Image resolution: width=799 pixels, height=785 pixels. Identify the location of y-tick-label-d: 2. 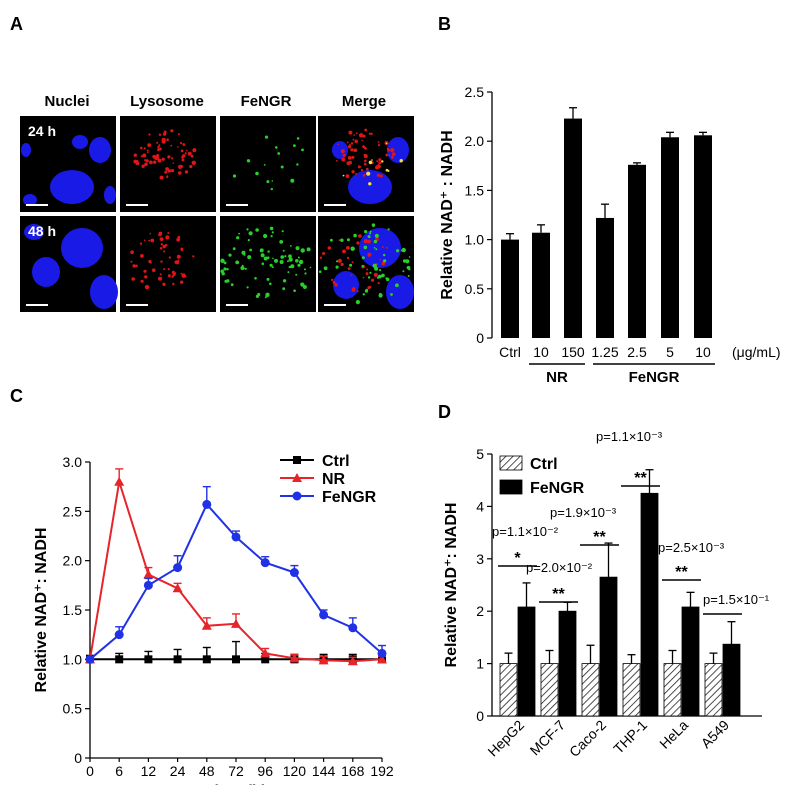
(480, 611).